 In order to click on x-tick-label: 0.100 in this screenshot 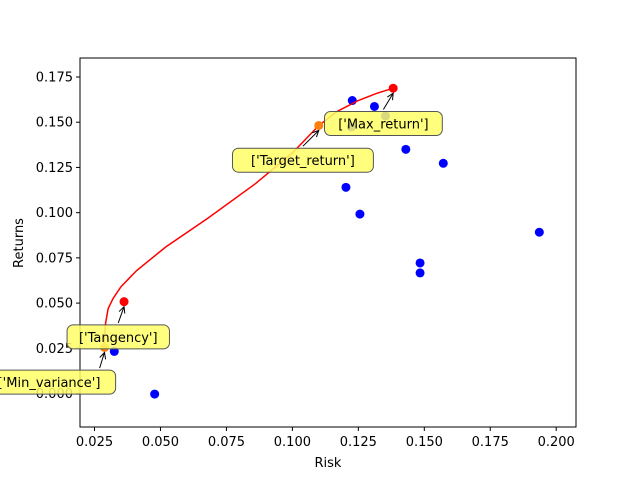, I will do `click(292, 442)`.